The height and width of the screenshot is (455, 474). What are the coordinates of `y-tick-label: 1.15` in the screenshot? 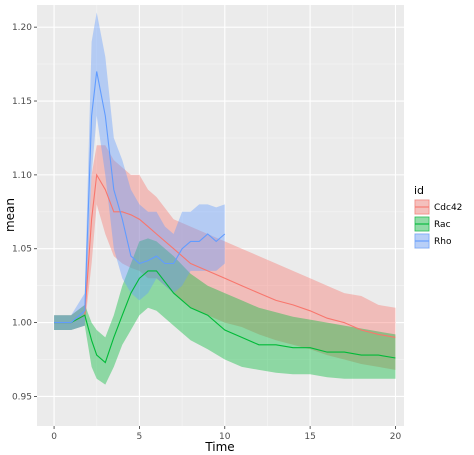 It's located at (22, 102).